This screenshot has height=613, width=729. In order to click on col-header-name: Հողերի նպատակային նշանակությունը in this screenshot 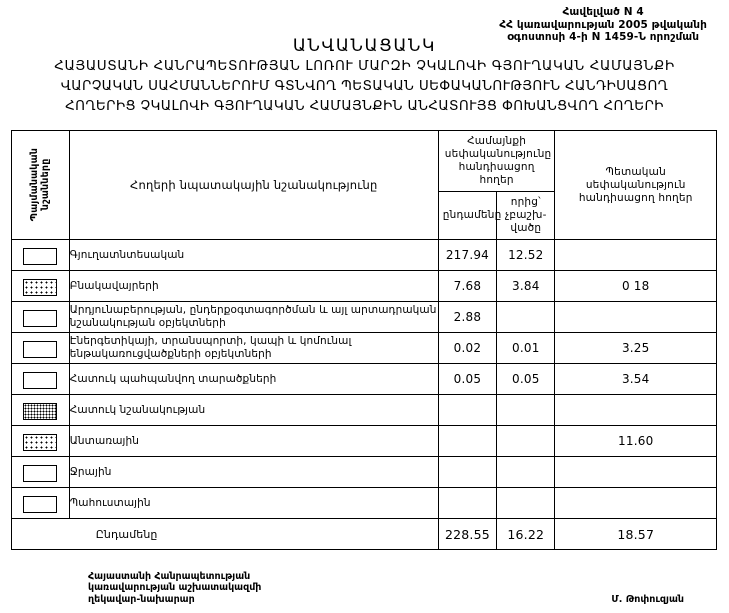, I will do `click(253, 185)`.